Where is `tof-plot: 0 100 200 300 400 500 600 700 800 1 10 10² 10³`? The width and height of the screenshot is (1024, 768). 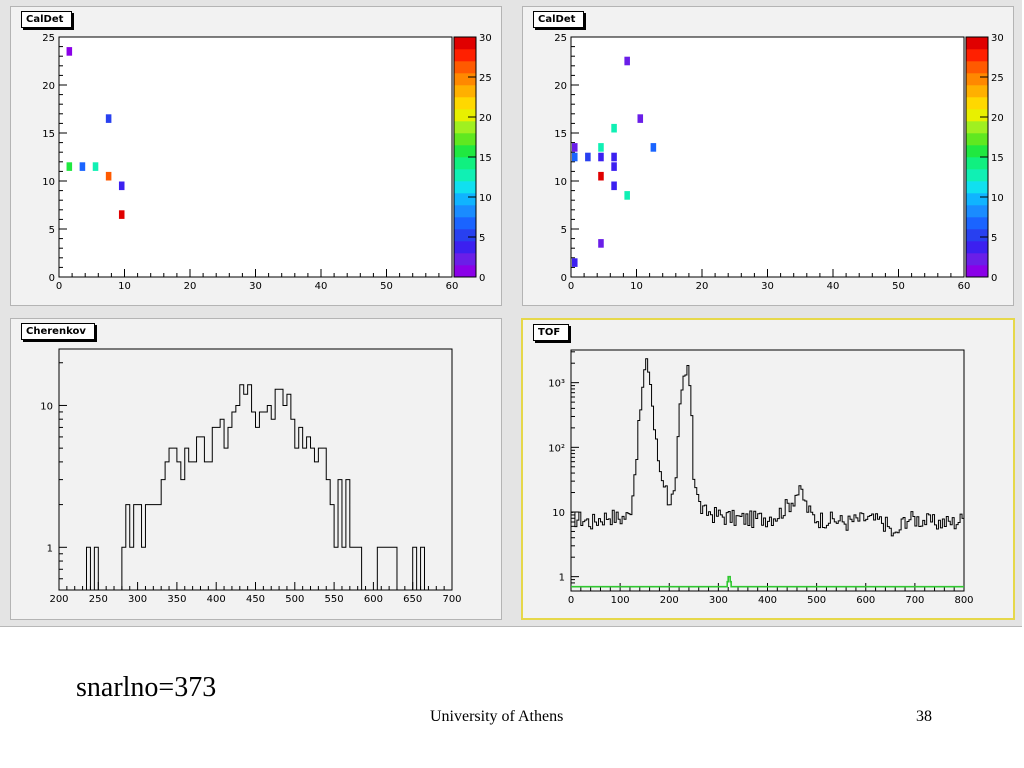 tof-plot: 0 100 200 300 400 500 600 700 800 1 10 10² 10³ is located at coordinates (761, 477).